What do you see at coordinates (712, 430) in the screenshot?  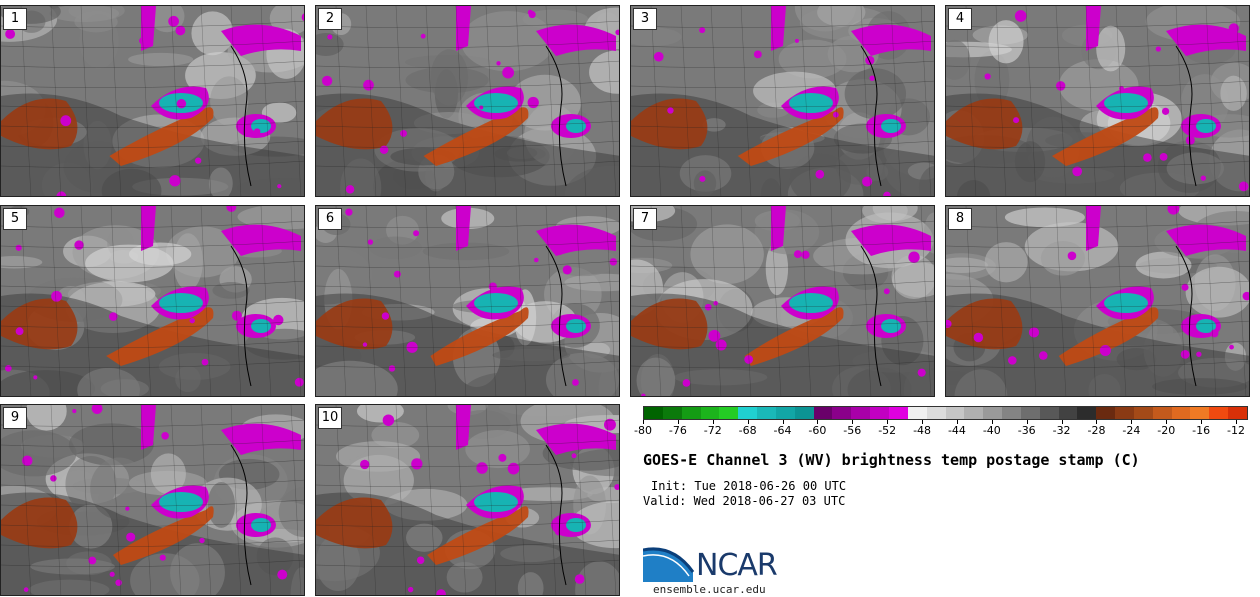 I see `colorbar-tick-label: -72` at bounding box center [712, 430].